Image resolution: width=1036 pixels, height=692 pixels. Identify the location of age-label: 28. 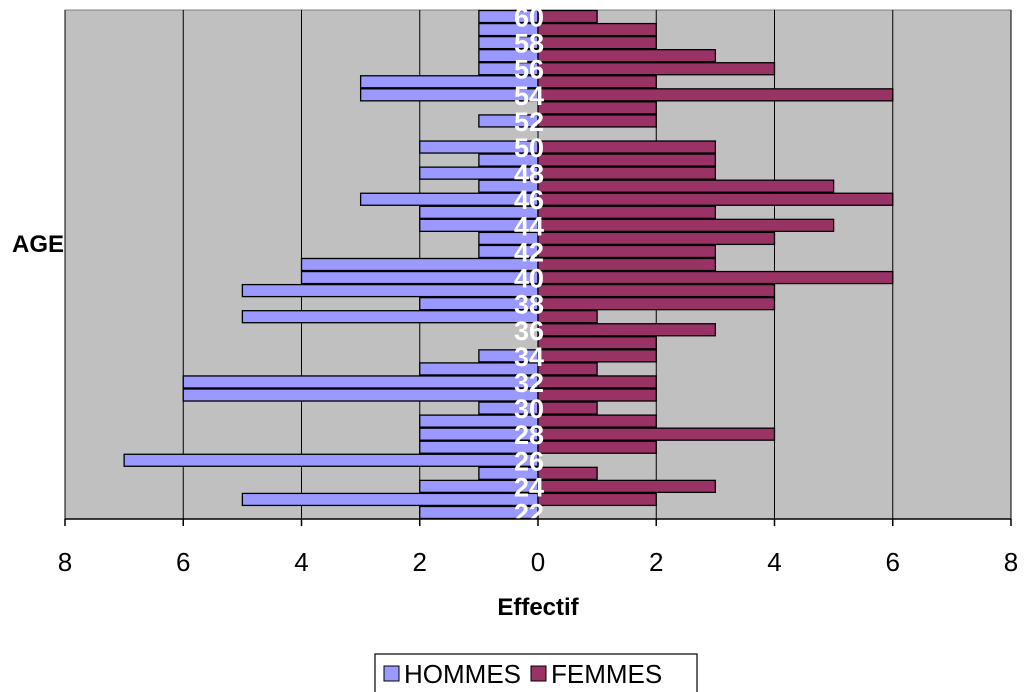
(529, 435).